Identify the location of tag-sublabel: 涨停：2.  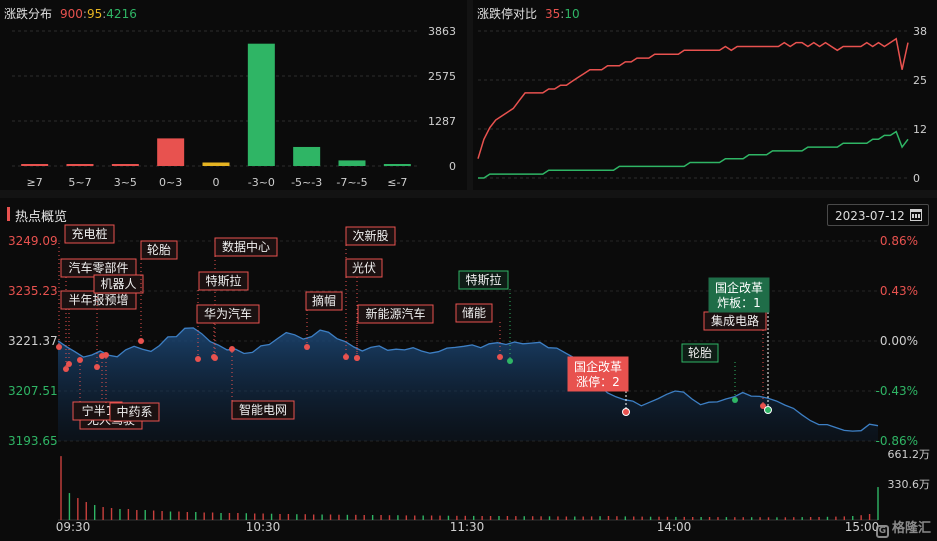
(598, 381).